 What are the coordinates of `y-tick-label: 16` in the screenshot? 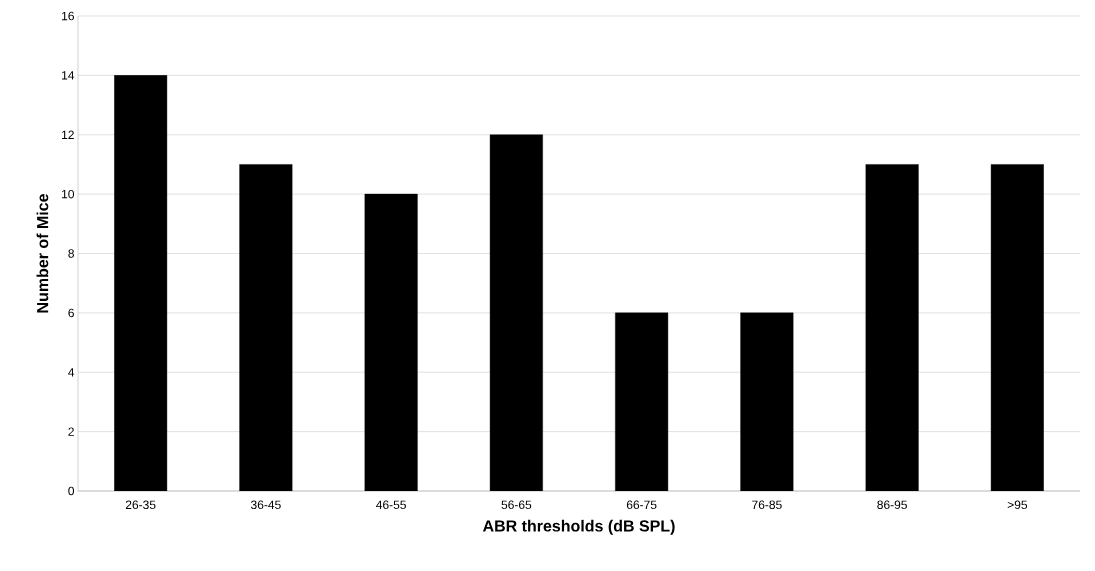 It's located at (68, 16).